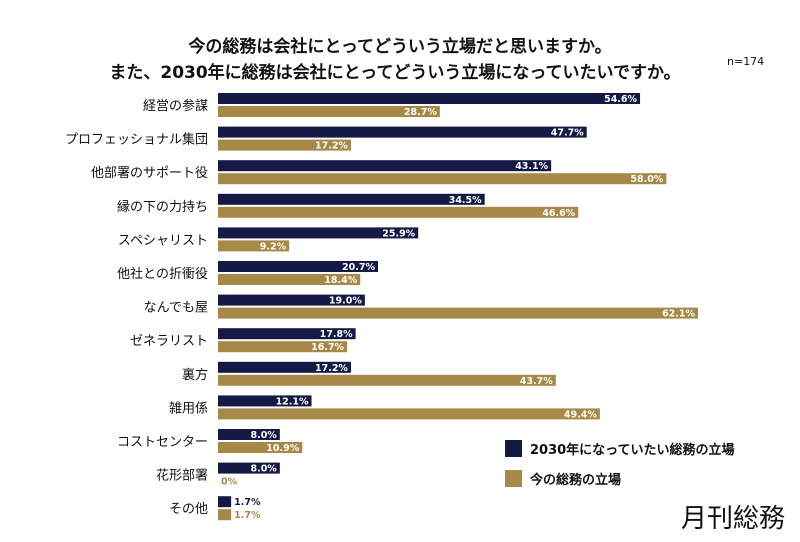 This screenshot has width=800, height=542. What do you see at coordinates (282, 448) in the screenshot?
I see `data-label: 10.9%` at bounding box center [282, 448].